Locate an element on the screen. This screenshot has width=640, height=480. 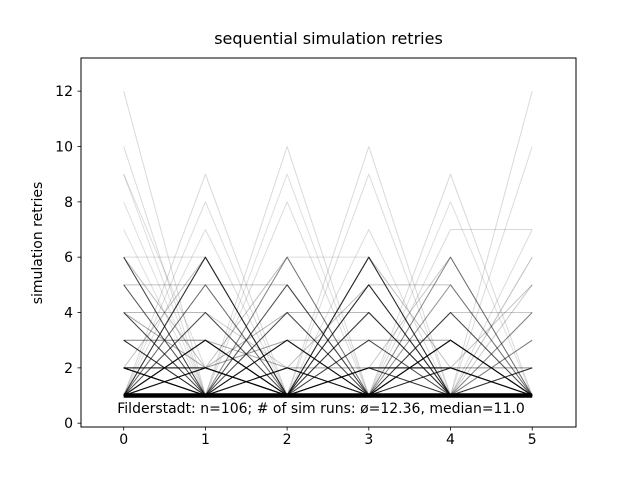
y-tick-label: 2 is located at coordinates (68, 369).